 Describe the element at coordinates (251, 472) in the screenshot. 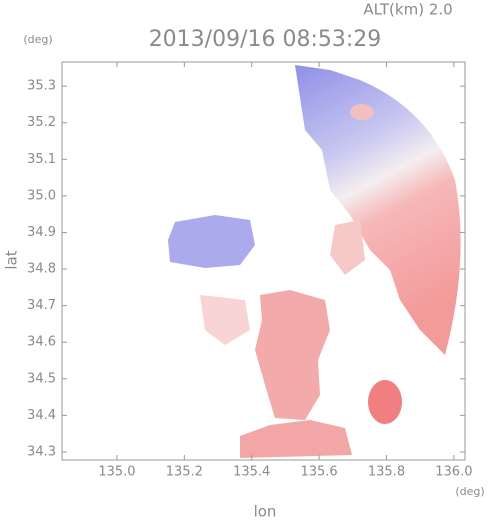

I see `x-tick-label: 135.4` at that location.